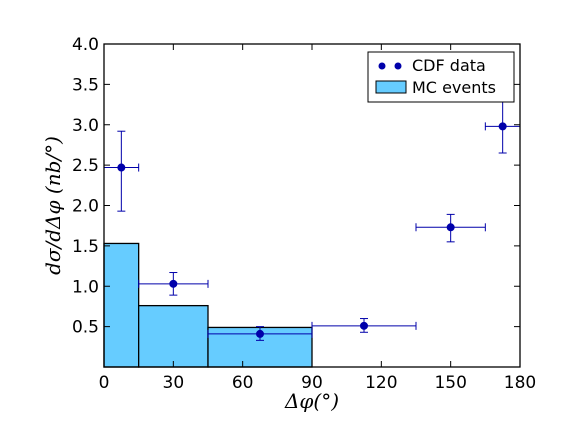 The height and width of the screenshot is (436, 578). I want to click on x-tick-label-2: 60, so click(243, 383).